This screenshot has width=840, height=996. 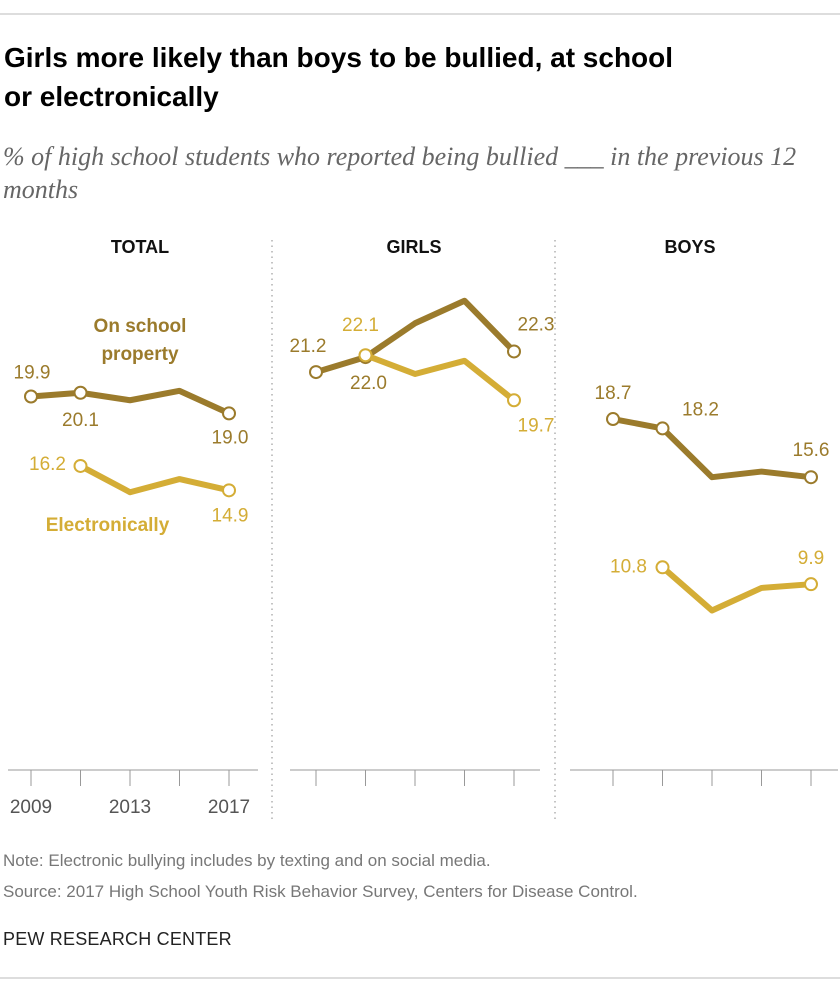 I want to click on value-label: 9.9, so click(x=811, y=558).